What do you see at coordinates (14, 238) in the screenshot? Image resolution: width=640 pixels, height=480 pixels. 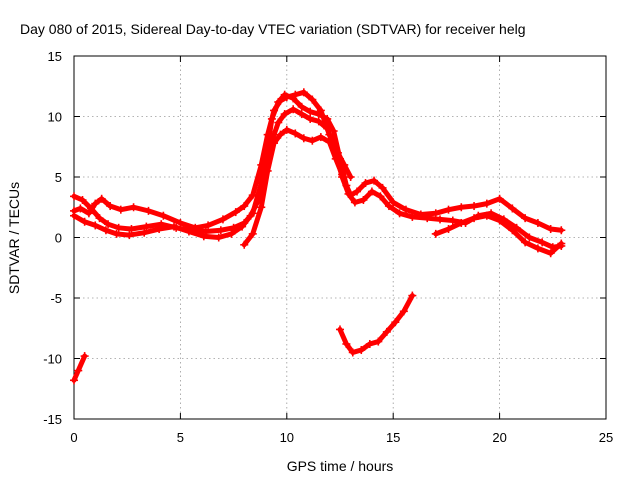 I see `y-axis-label: SDTVAR / TECUs` at bounding box center [14, 238].